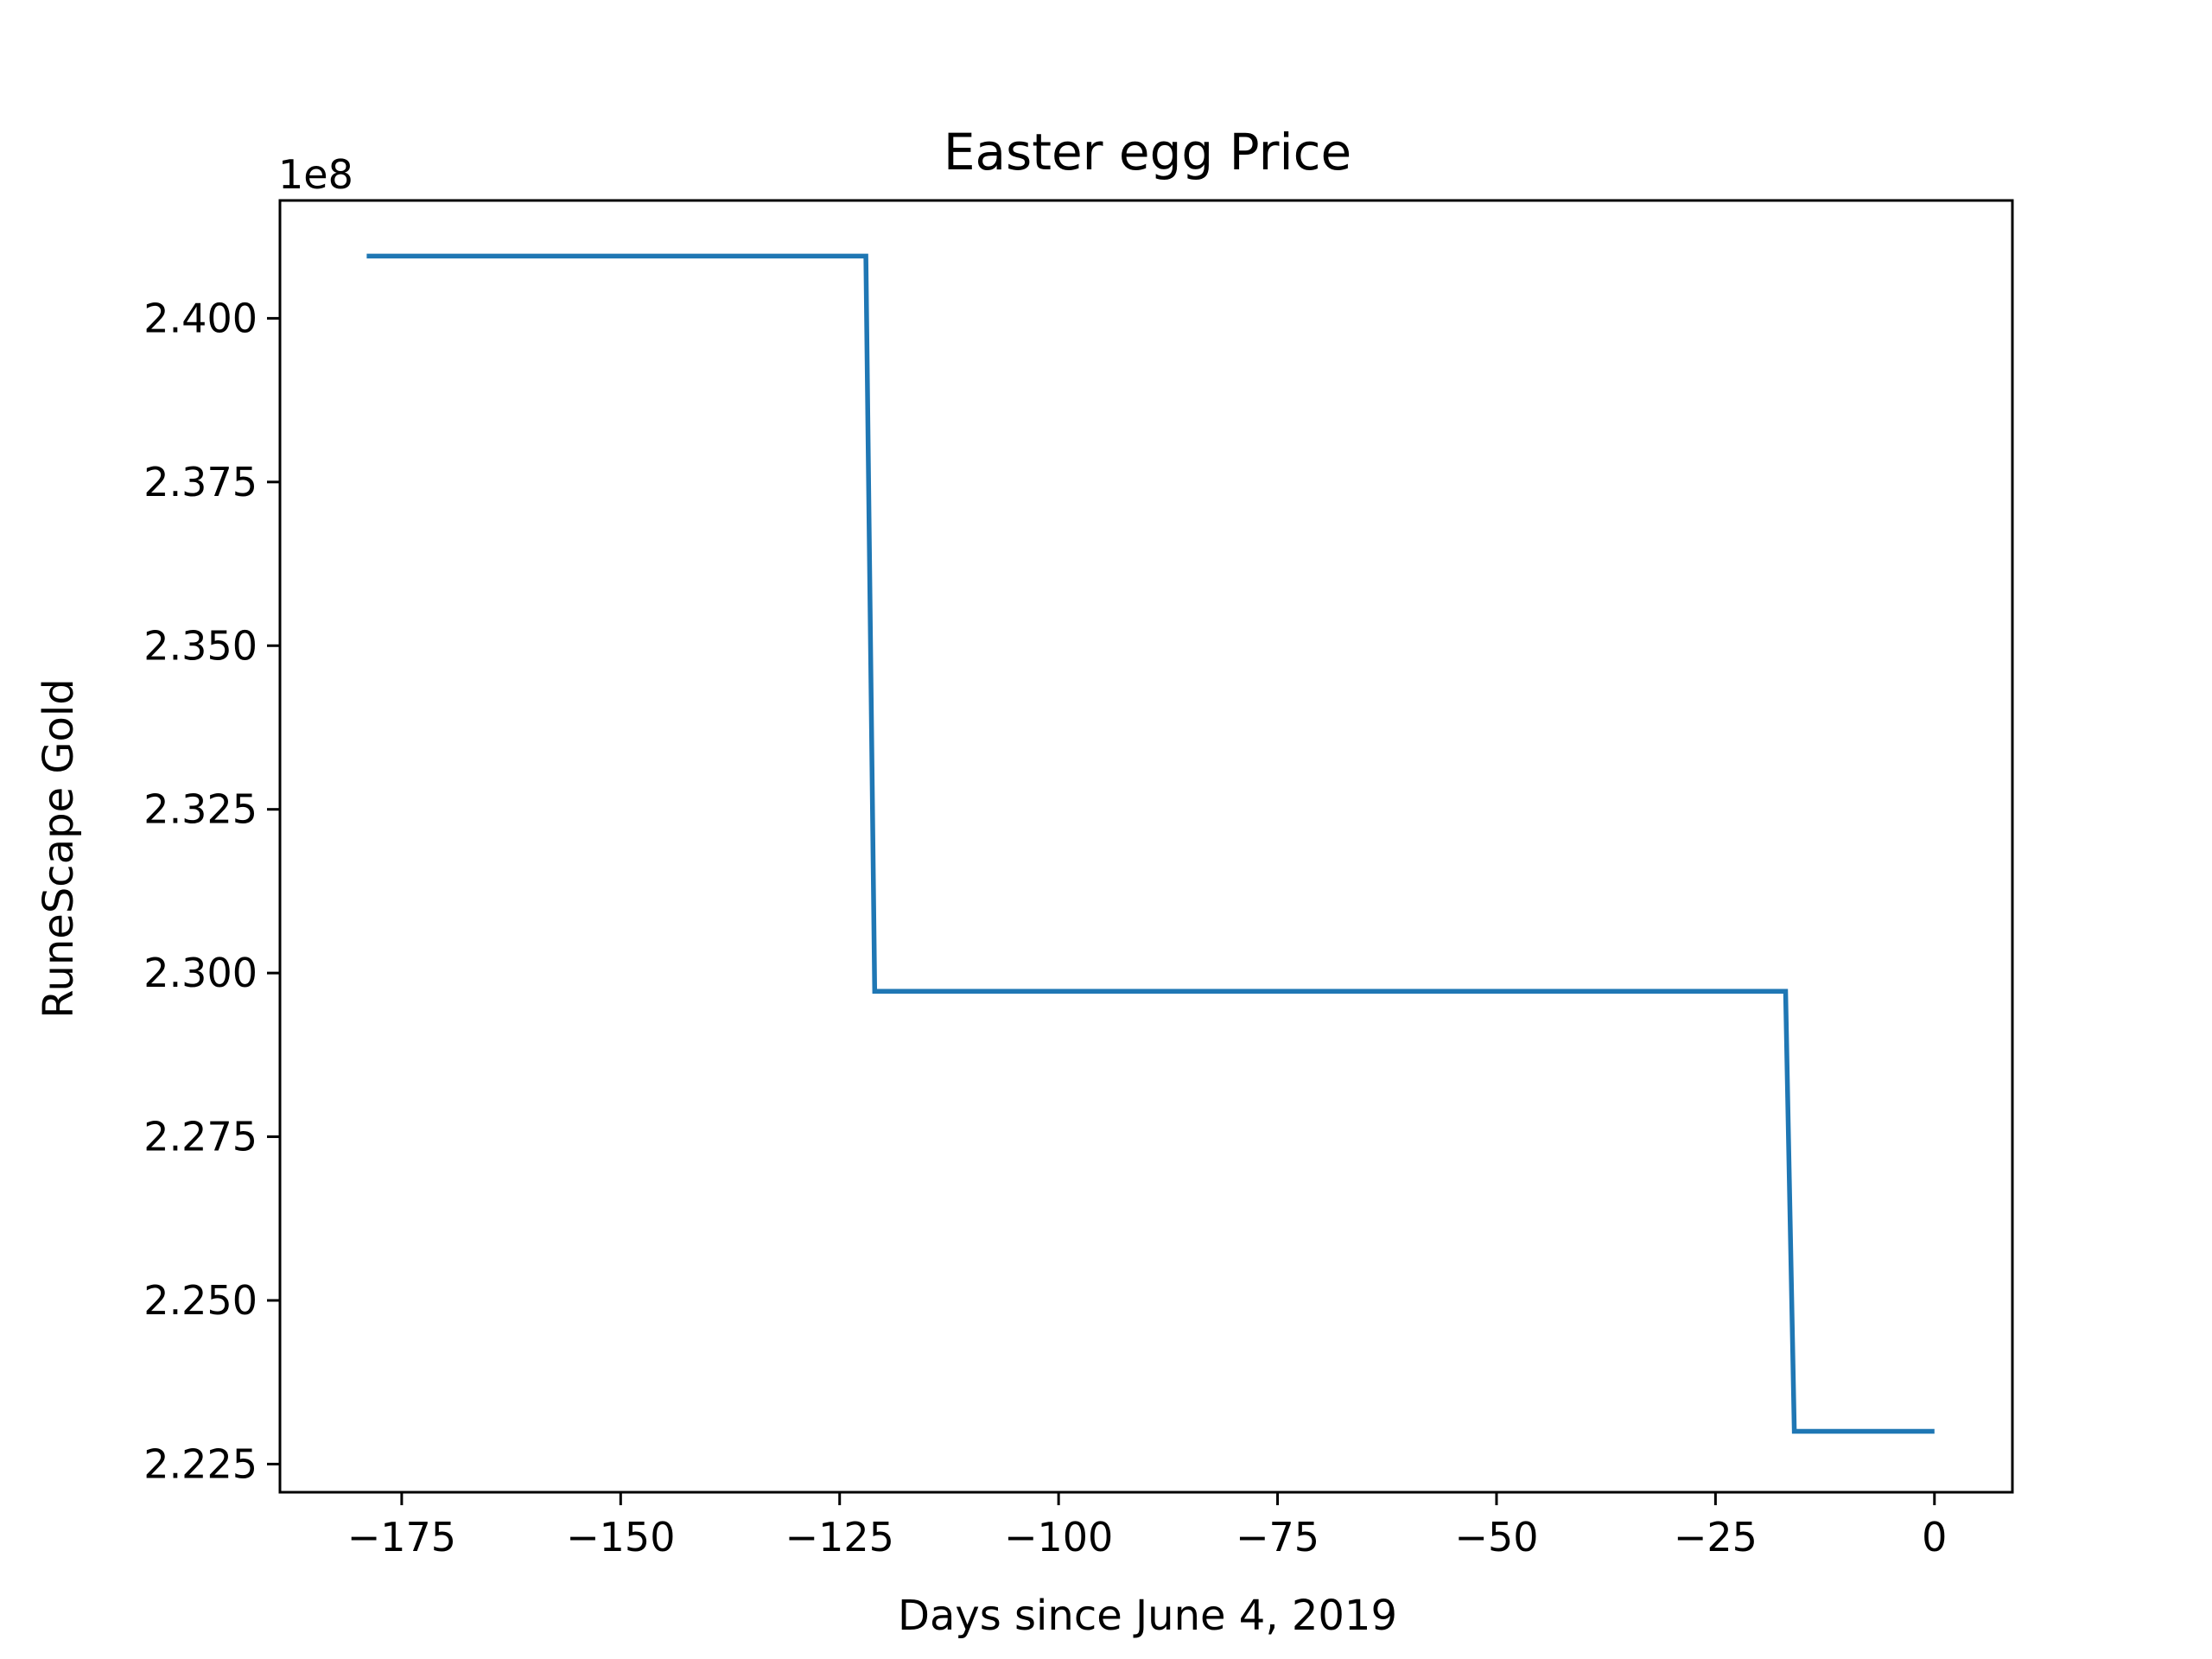  What do you see at coordinates (839, 1537) in the screenshot?
I see `x-tick-label: −125` at bounding box center [839, 1537].